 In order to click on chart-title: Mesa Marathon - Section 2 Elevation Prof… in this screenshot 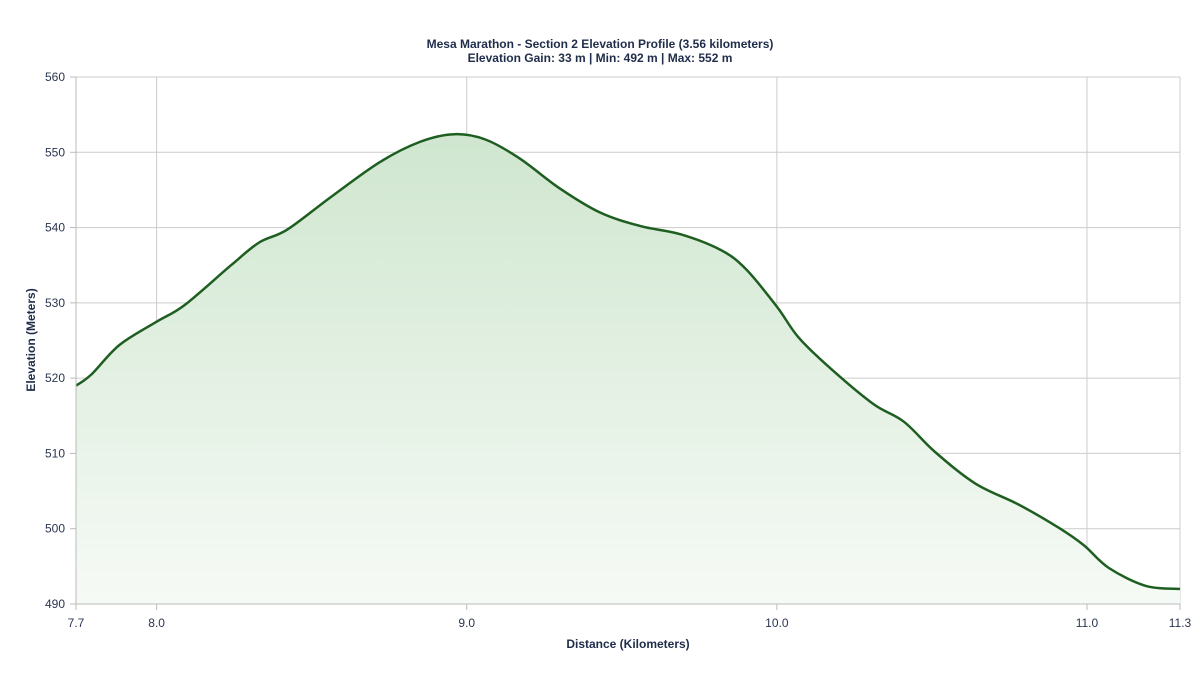, I will do `click(600, 44)`.